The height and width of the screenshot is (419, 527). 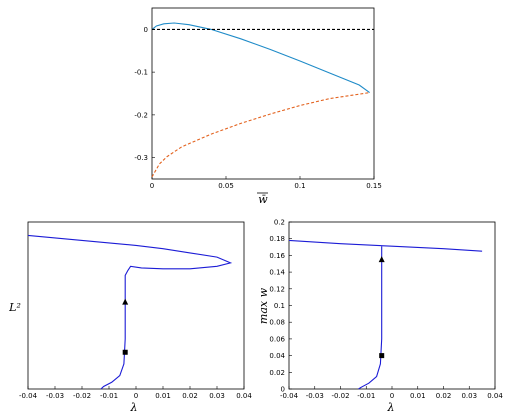 I want to click on bottom-left-chart-ylabel: L², so click(x=14, y=307).